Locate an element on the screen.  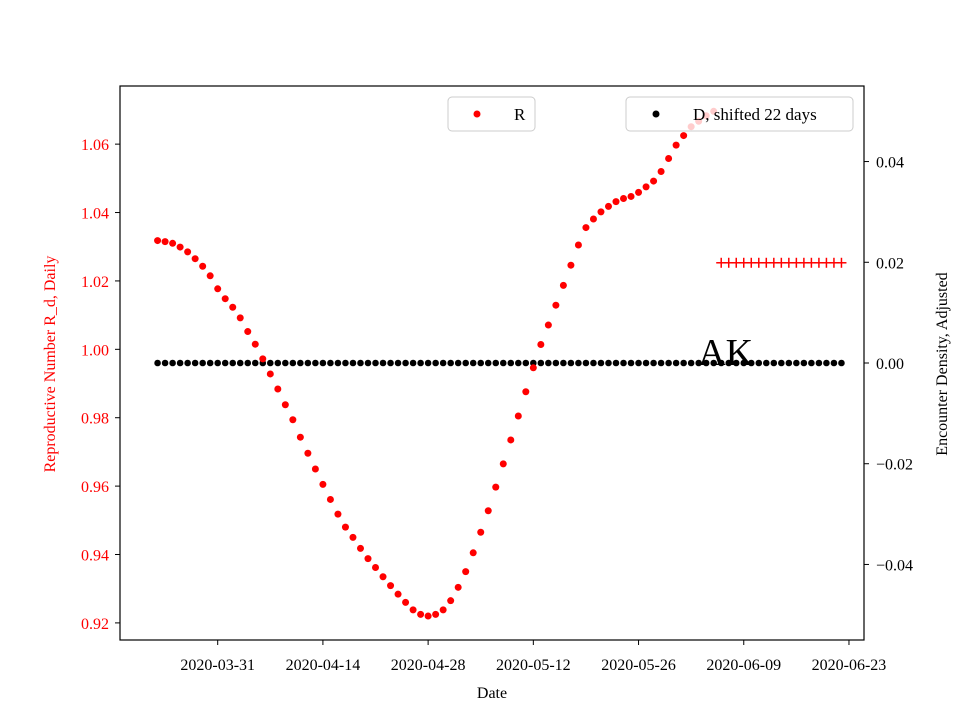
y-left-tick-label: 0.98 is located at coordinates (95, 419).